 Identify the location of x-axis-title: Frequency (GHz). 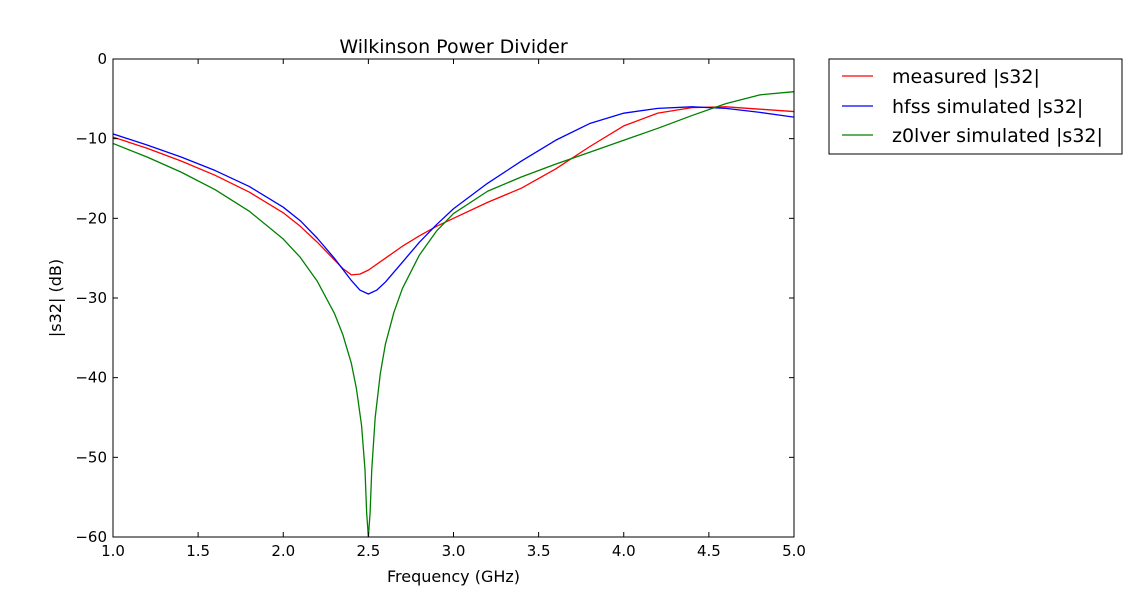
(453, 576).